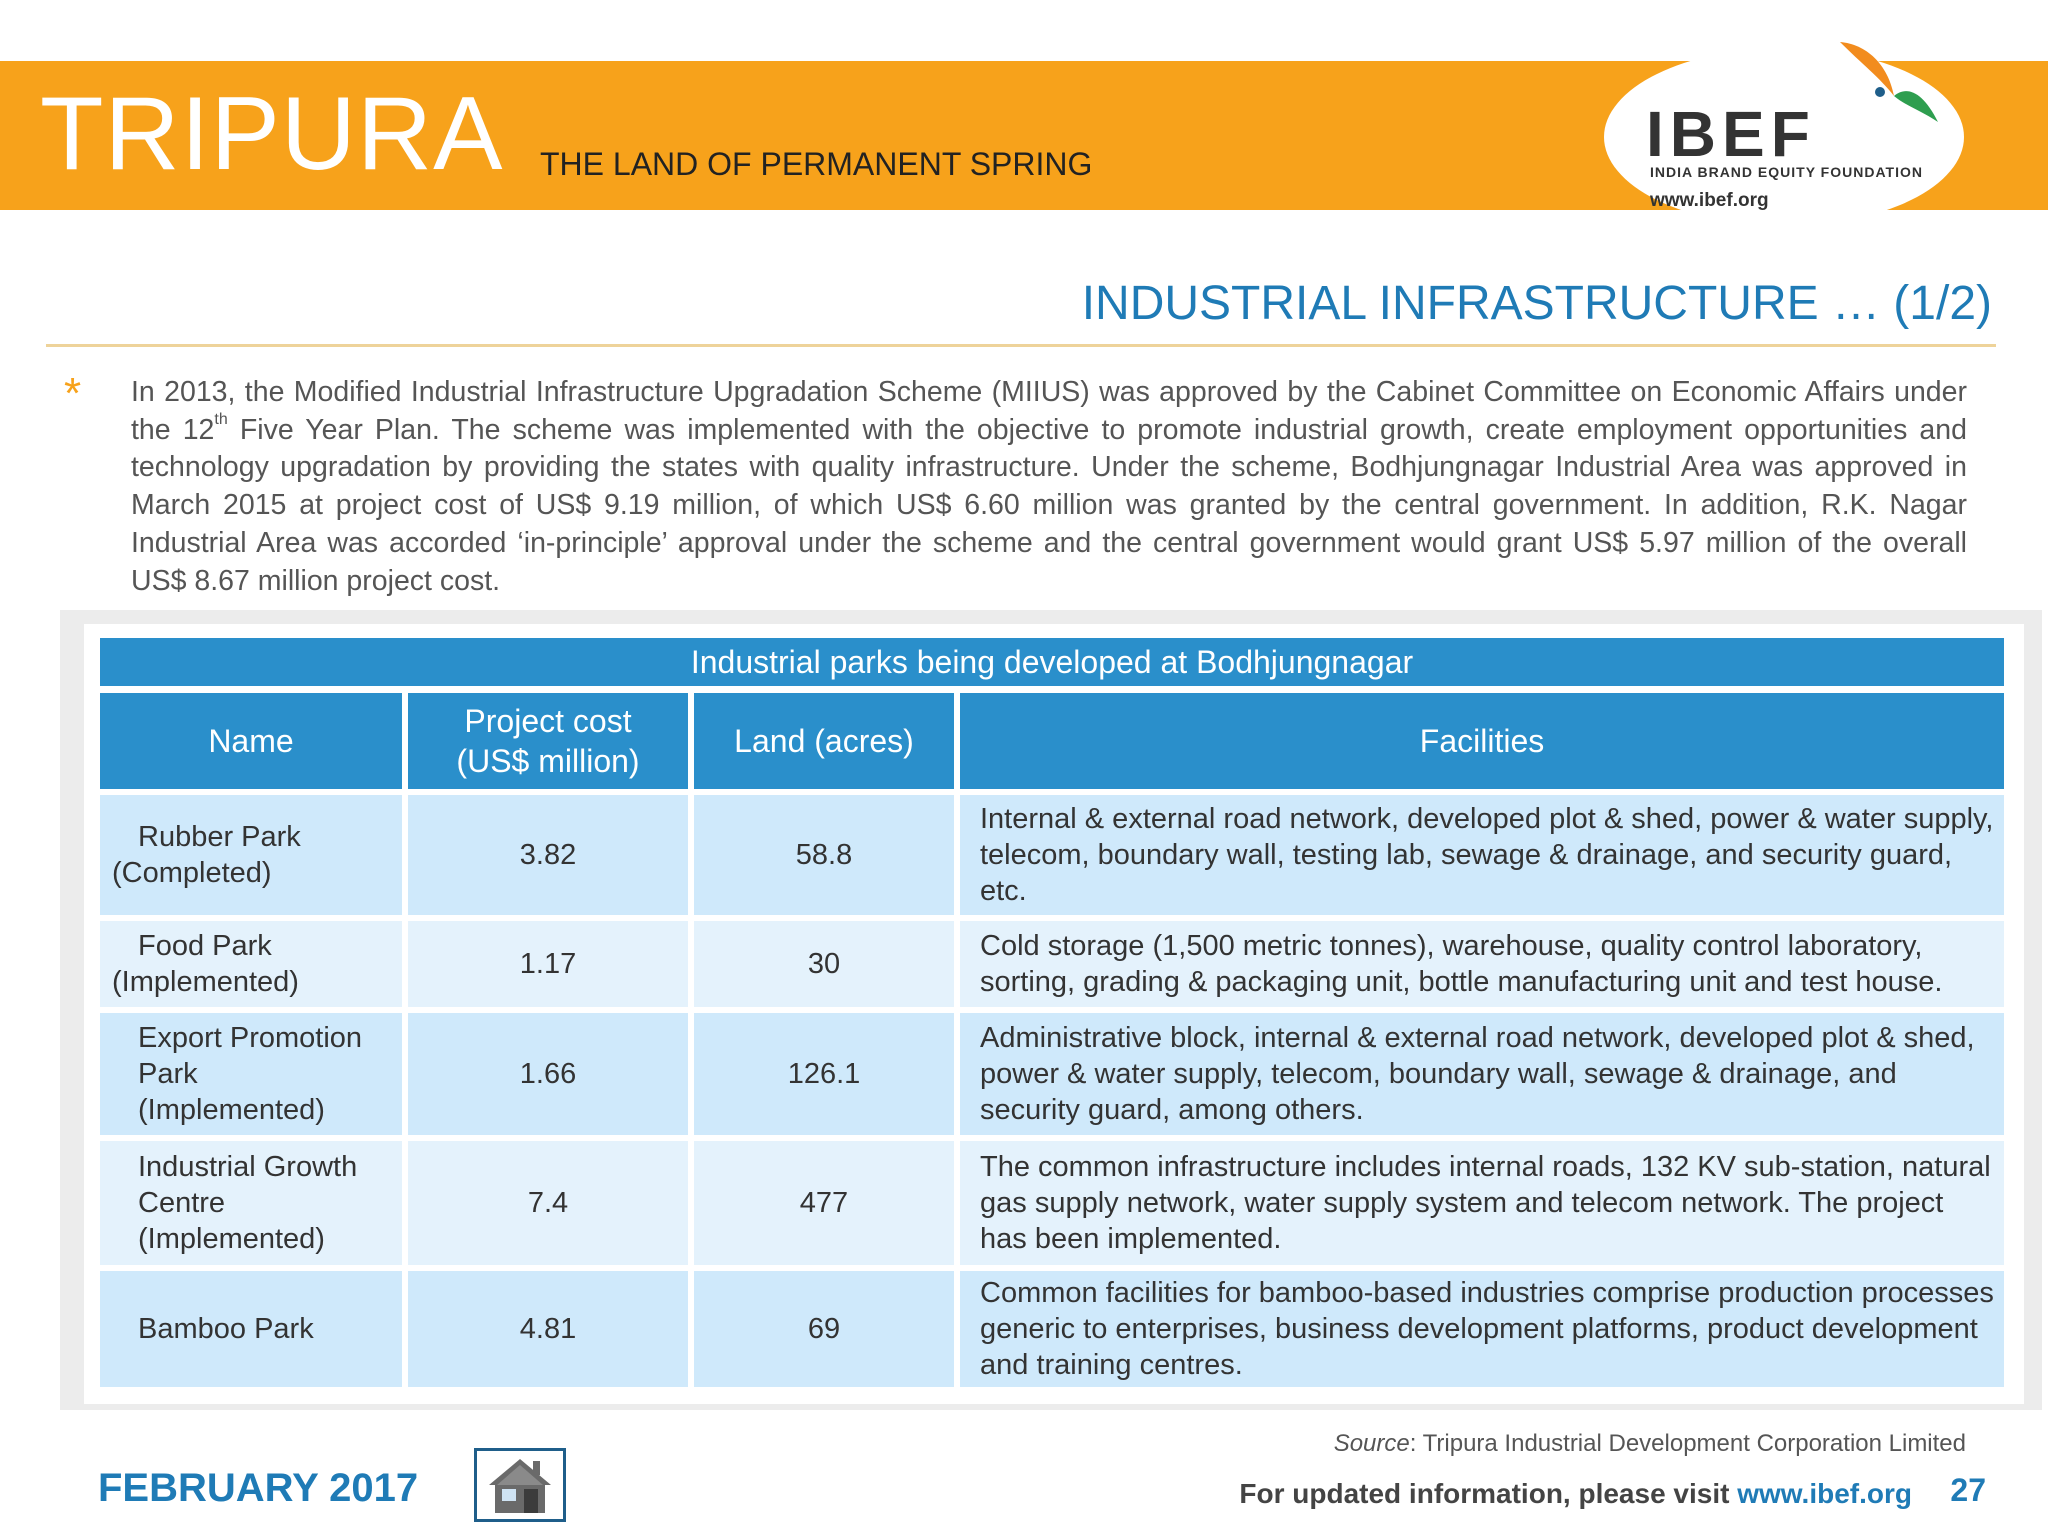 The width and height of the screenshot is (2048, 1536). What do you see at coordinates (1889, 82) in the screenshot?
I see `bird-icon` at bounding box center [1889, 82].